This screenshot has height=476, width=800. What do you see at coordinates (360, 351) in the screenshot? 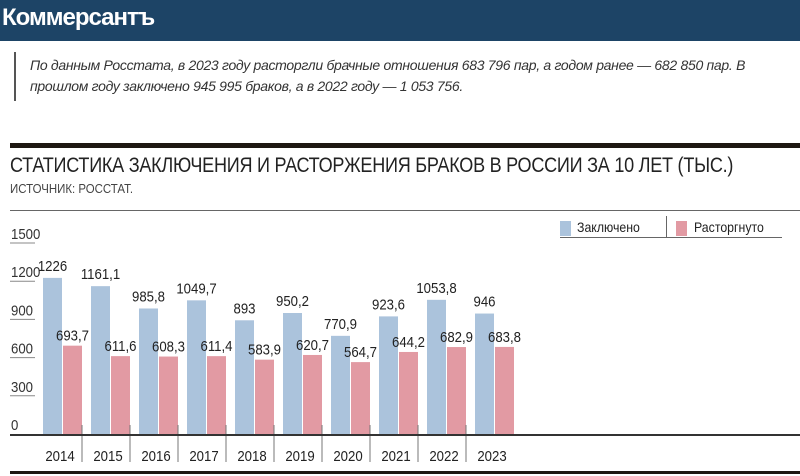
I see `data-label: 564,7` at bounding box center [360, 351].